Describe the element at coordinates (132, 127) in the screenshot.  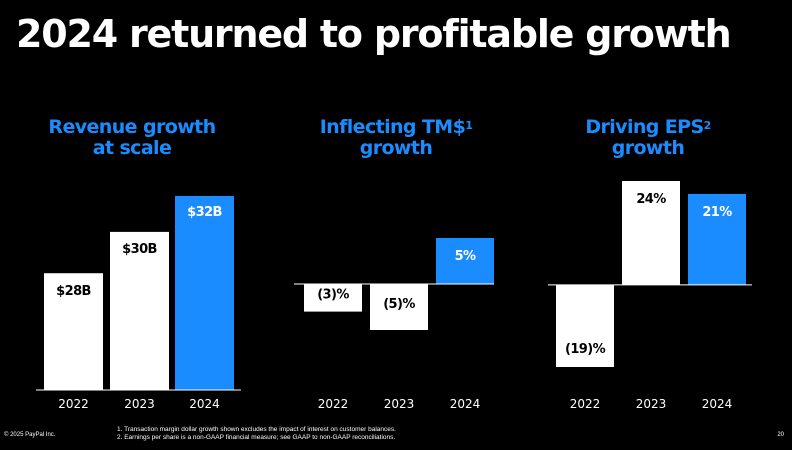
I see `panel-title-revenue-line1: Revenue growth` at that location.